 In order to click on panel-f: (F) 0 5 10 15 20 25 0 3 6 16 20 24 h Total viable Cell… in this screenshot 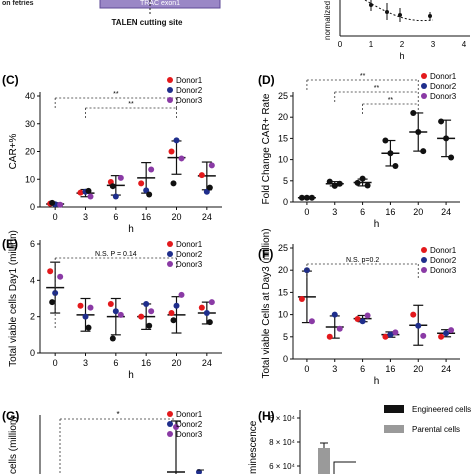, I will do `click(359, 307)`.